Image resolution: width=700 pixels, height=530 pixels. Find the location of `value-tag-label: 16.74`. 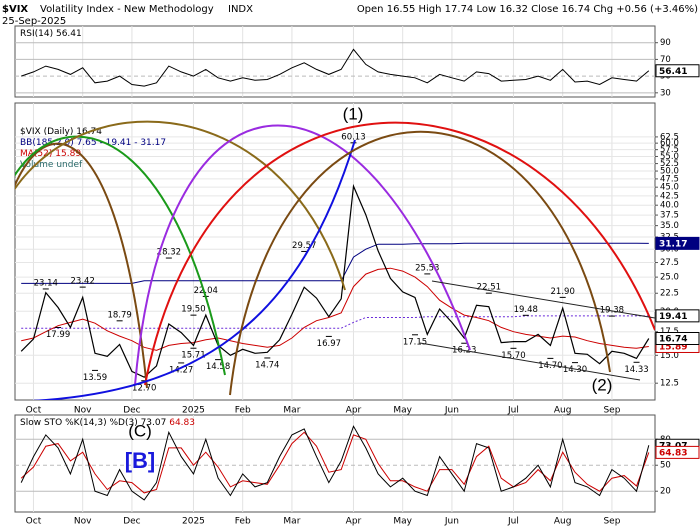

value-tag-label: 16.74 is located at coordinates (673, 339).